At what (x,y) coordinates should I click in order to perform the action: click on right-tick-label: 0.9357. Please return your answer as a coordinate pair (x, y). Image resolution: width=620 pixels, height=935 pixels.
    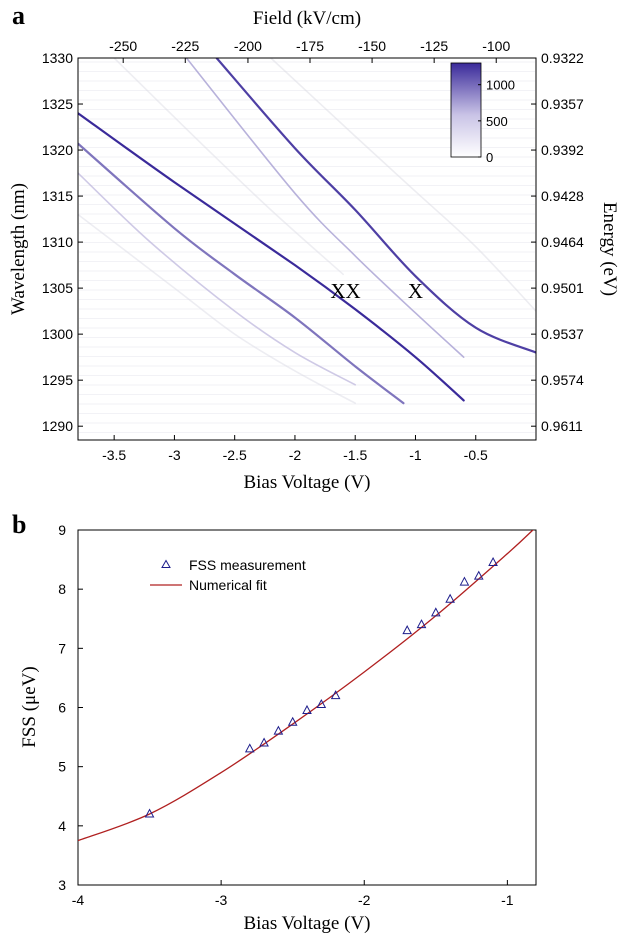
    Looking at the image, I should click on (562, 104).